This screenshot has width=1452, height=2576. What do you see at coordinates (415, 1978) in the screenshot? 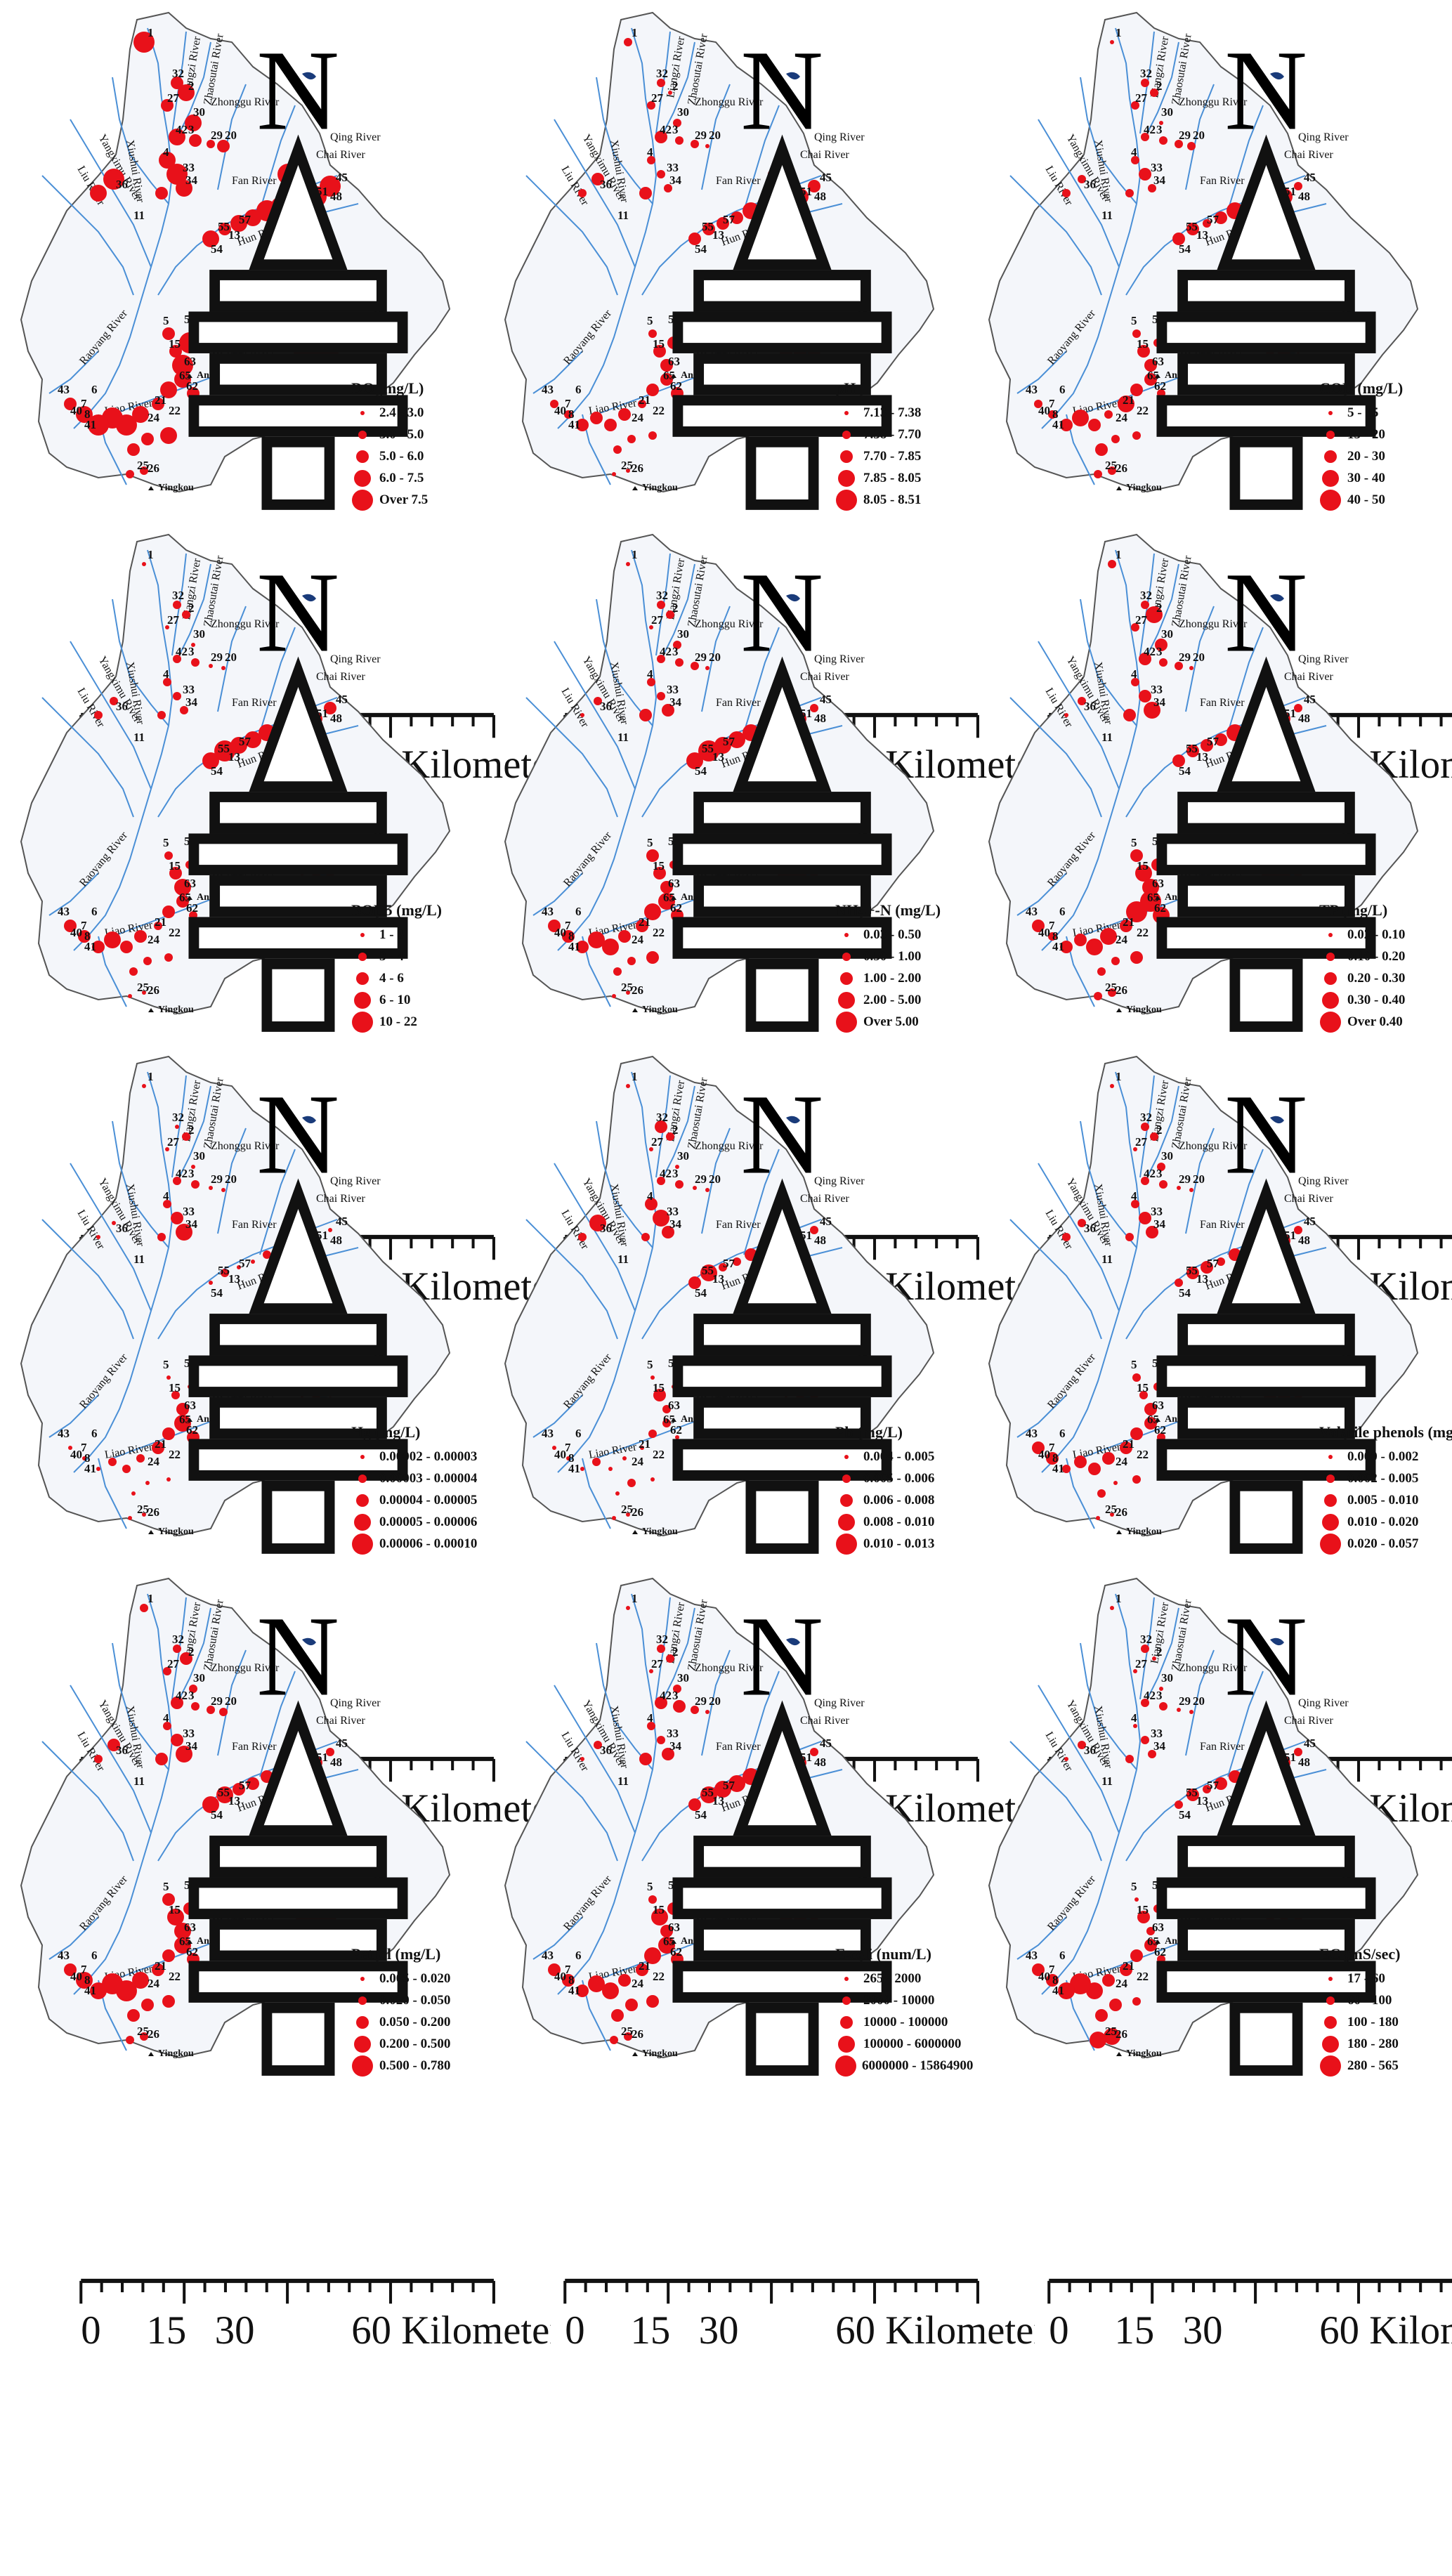
I see `legend-label: 0.005 - 0.020` at bounding box center [415, 1978].